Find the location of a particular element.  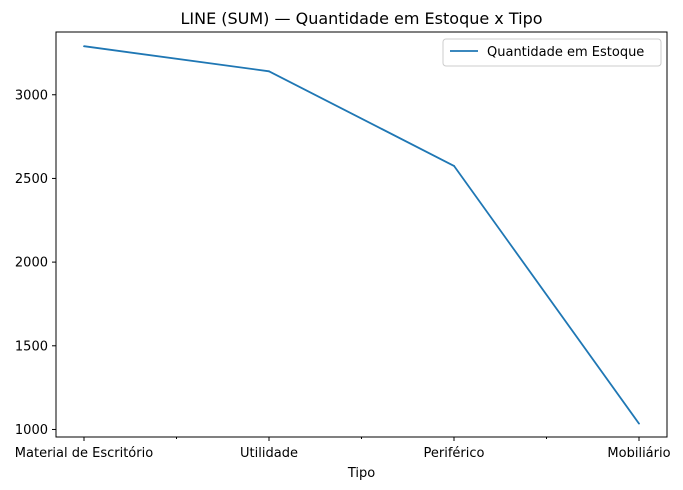

y-tick-label: 3000 is located at coordinates (31, 95).